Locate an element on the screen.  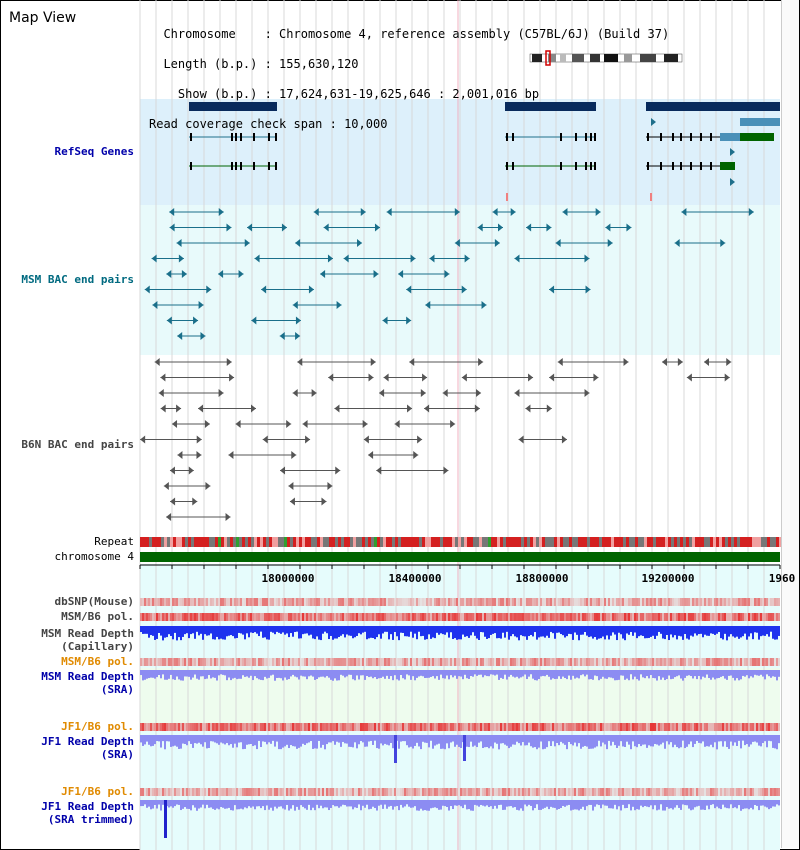
label-jf1-b6-pol: JF1/B6 pol. is located at coordinates (97, 726).